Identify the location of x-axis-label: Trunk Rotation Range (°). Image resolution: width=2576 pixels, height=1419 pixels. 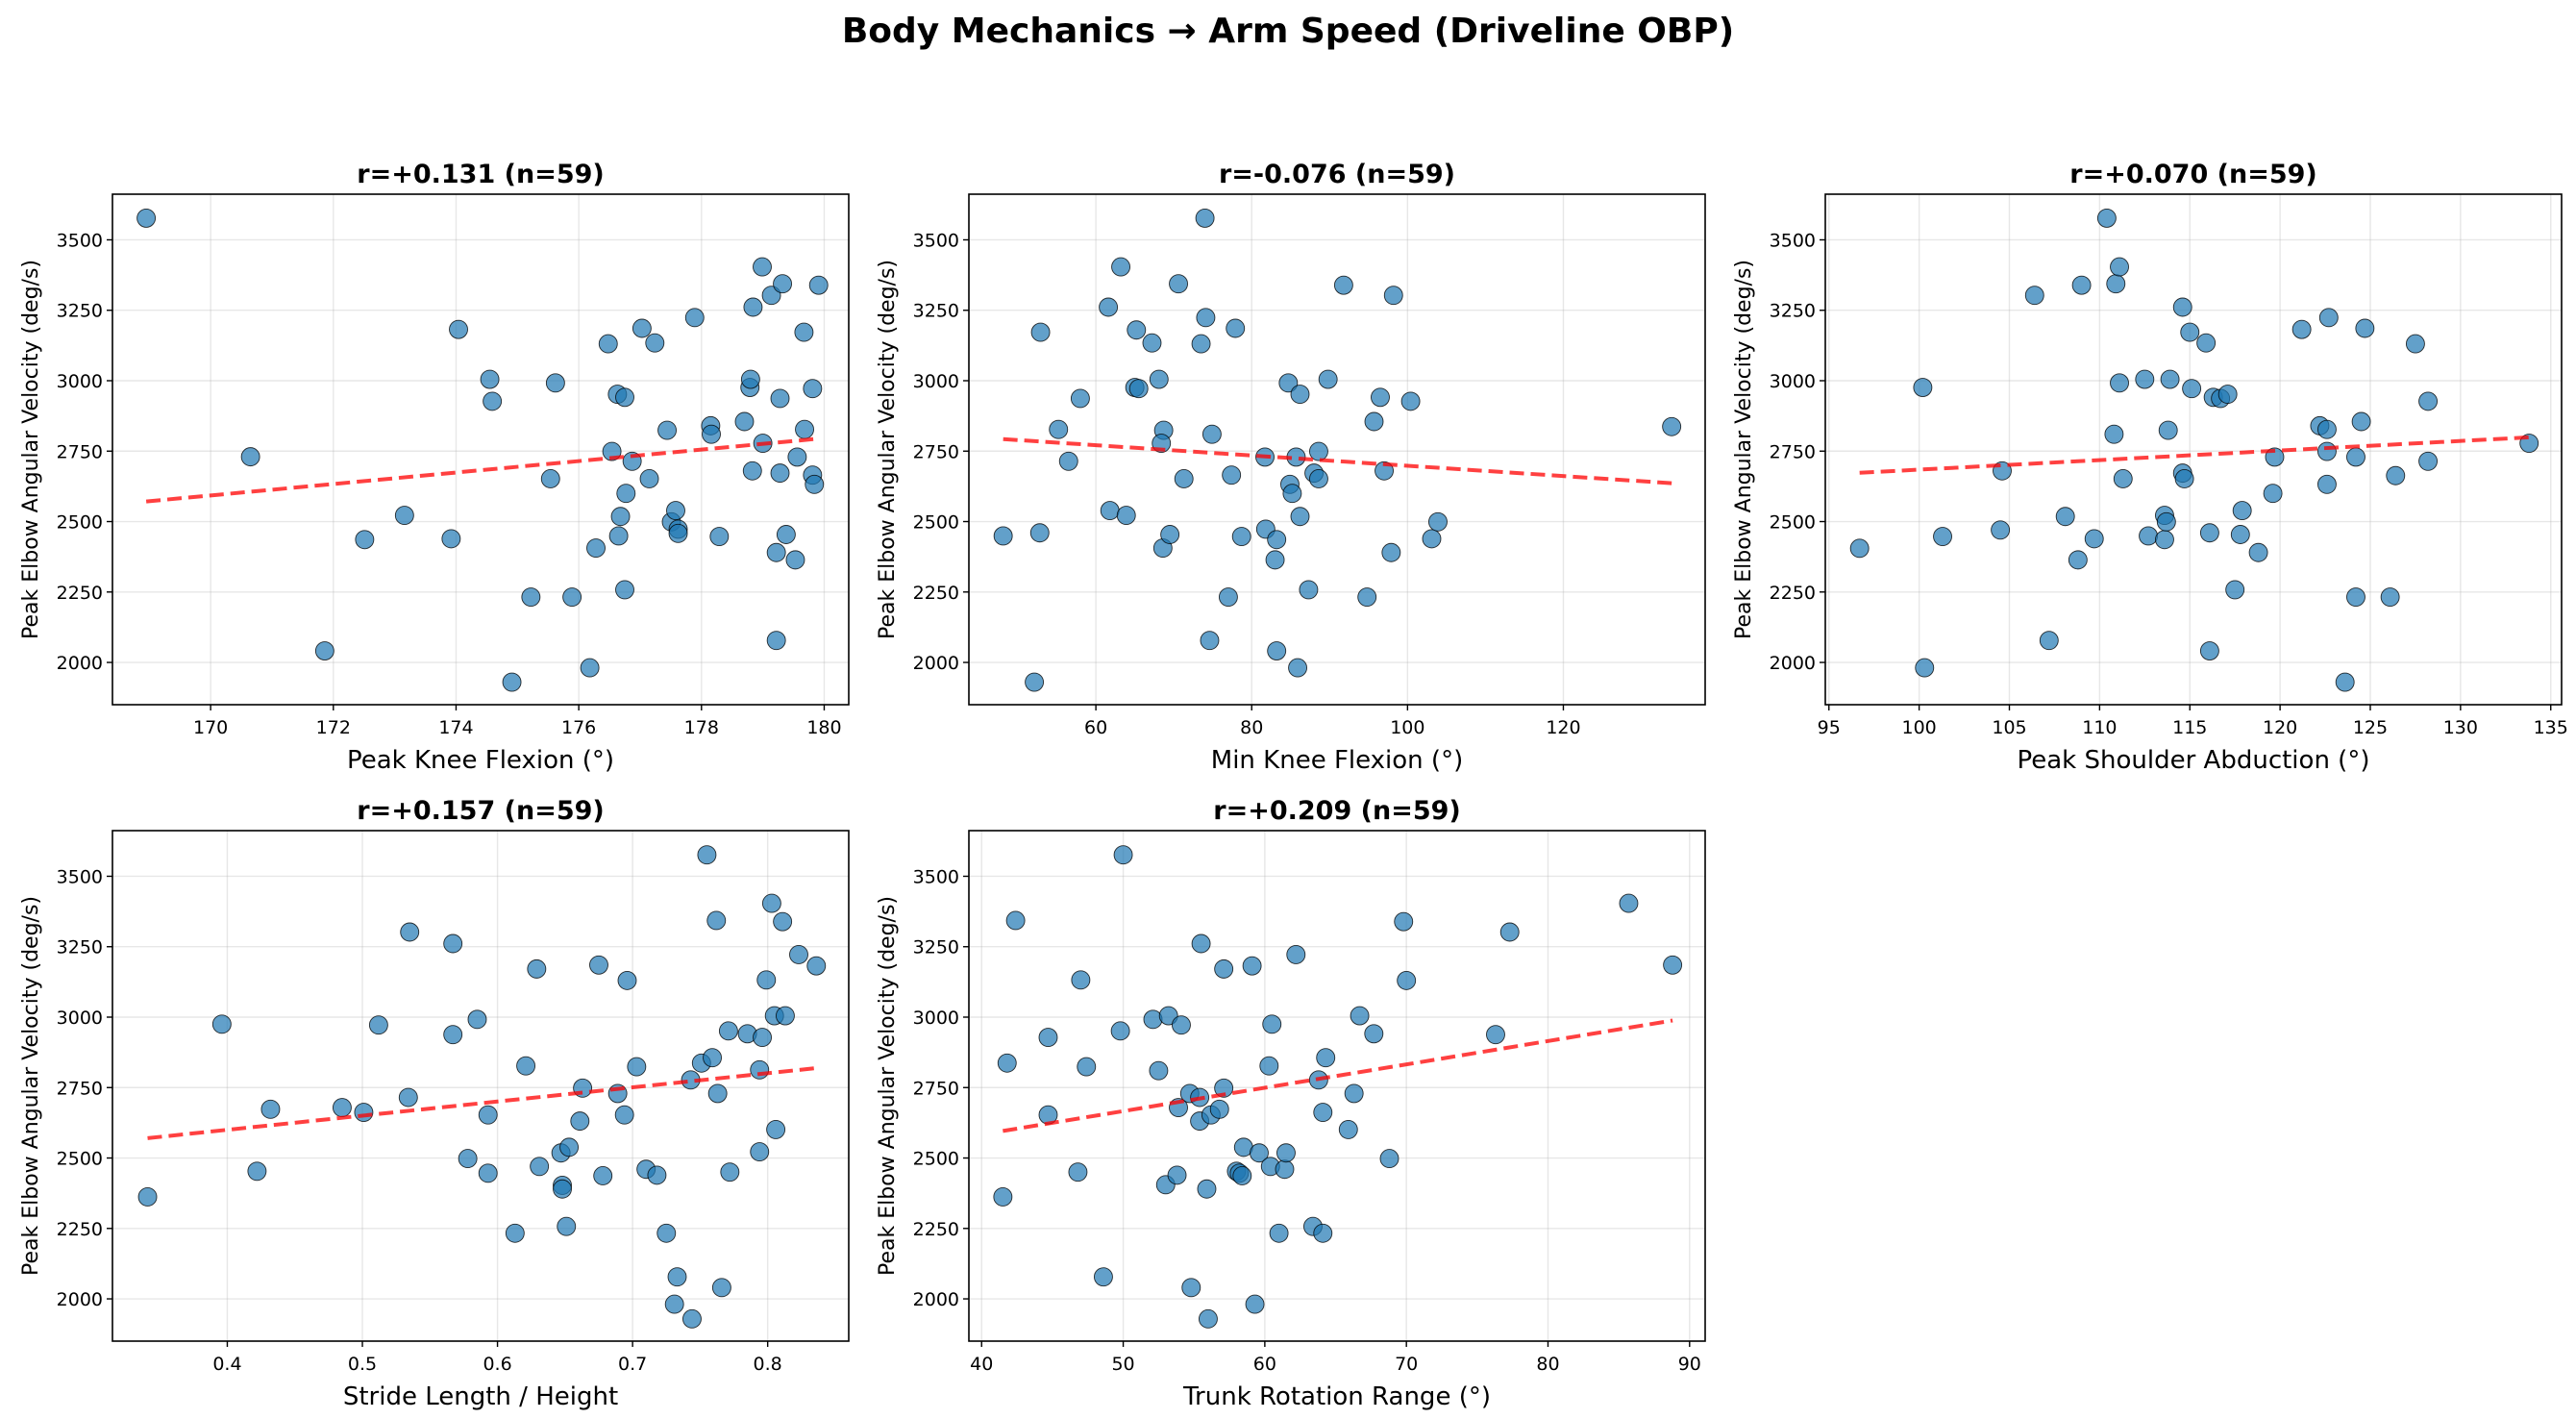
(1337, 1397).